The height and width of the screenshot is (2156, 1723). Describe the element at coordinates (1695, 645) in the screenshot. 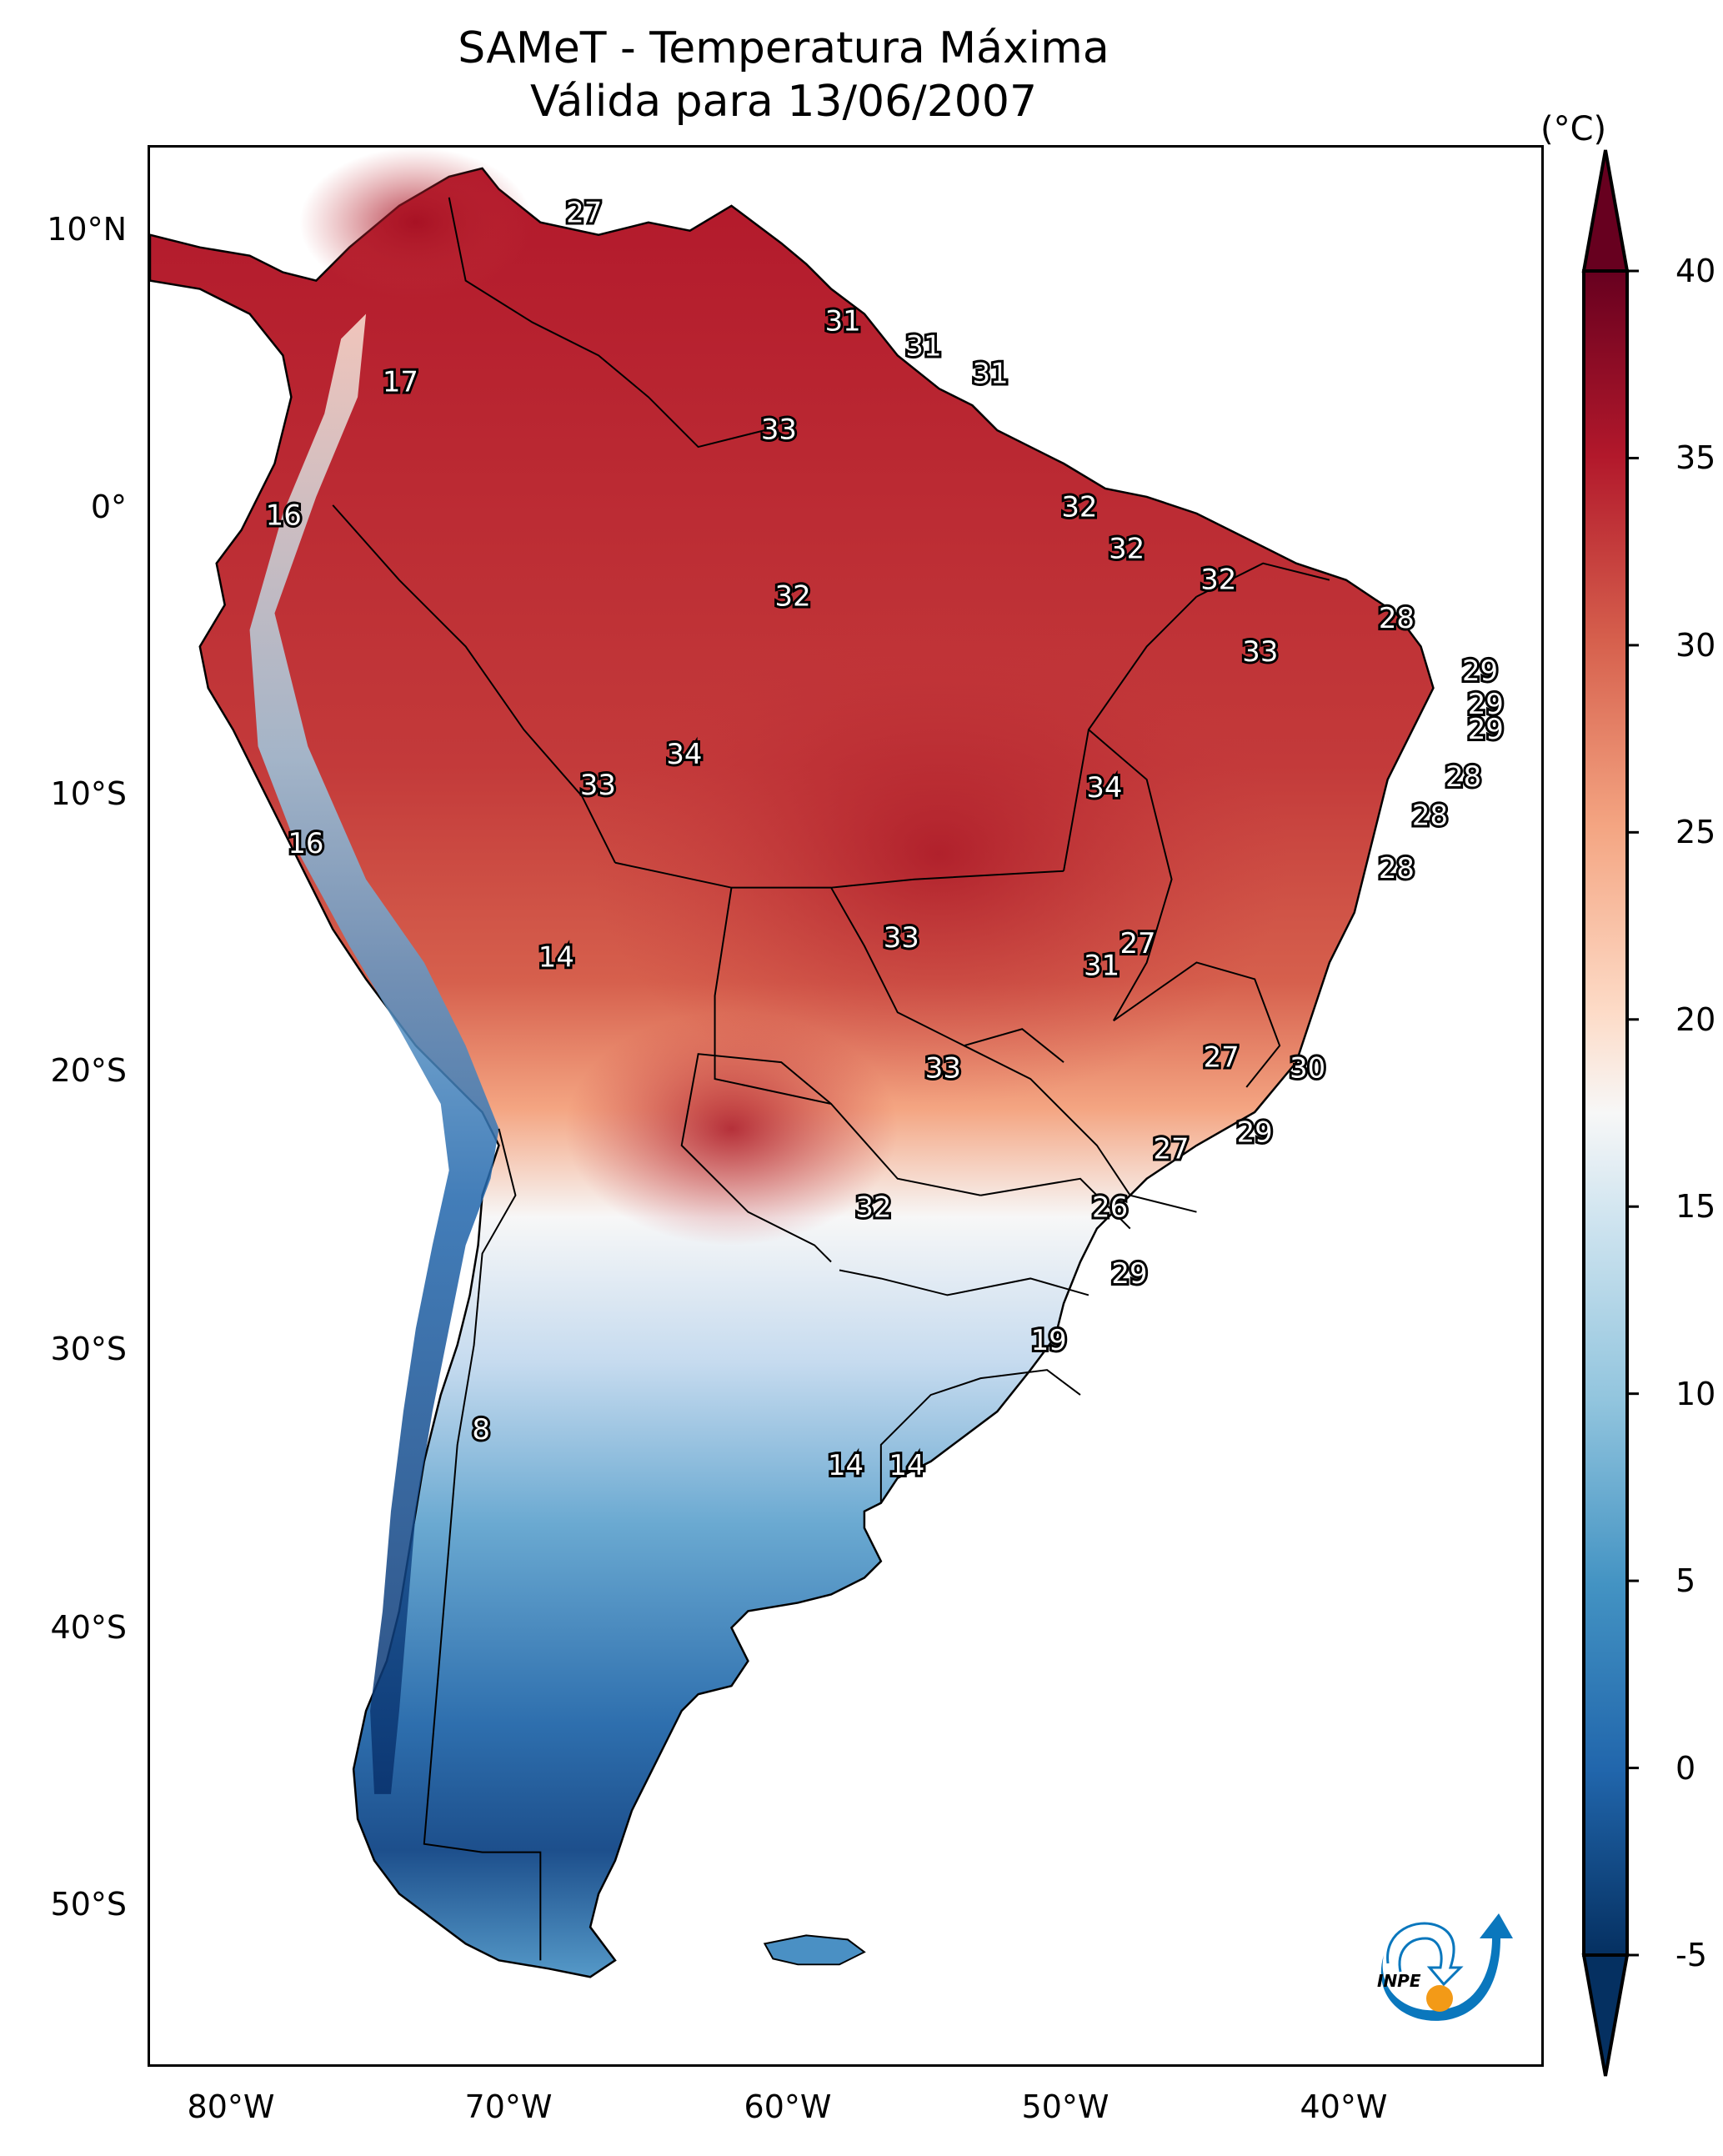

I see `colorbar-tick-label: 30` at that location.